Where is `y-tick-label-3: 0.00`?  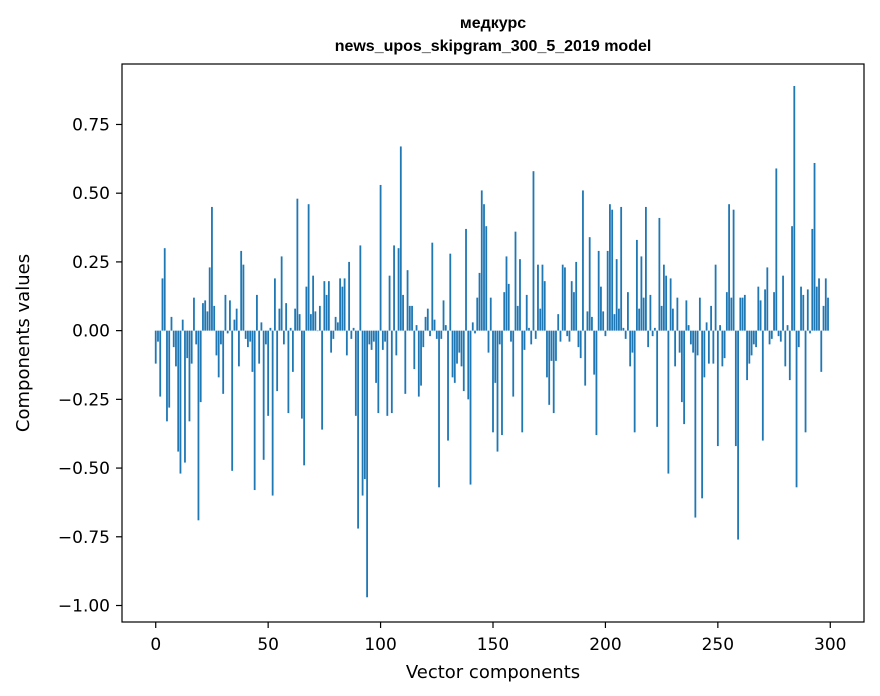
y-tick-label-3: 0.00 is located at coordinates (91, 332).